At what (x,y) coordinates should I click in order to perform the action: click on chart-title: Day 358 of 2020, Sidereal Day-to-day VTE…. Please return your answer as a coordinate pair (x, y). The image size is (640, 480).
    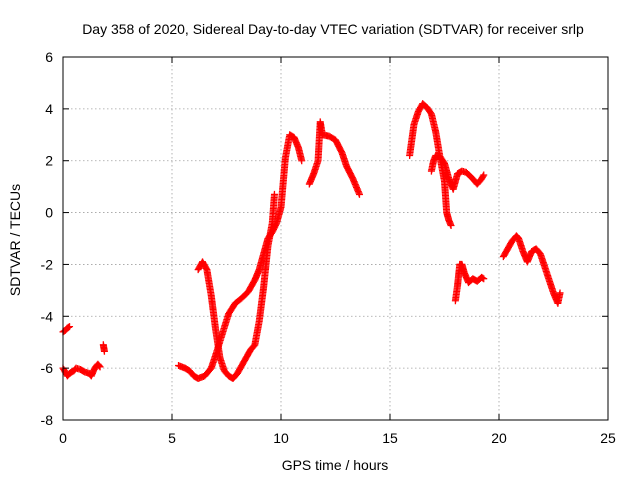
    Looking at the image, I should click on (333, 29).